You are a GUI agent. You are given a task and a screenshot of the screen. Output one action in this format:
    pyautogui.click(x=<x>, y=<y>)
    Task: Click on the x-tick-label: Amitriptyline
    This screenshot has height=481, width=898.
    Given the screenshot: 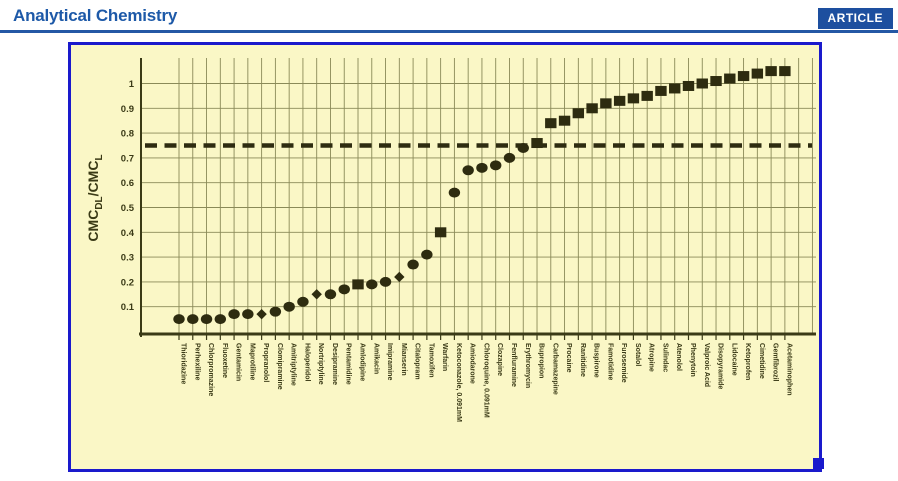 What is the action you would take?
    pyautogui.click(x=293, y=364)
    